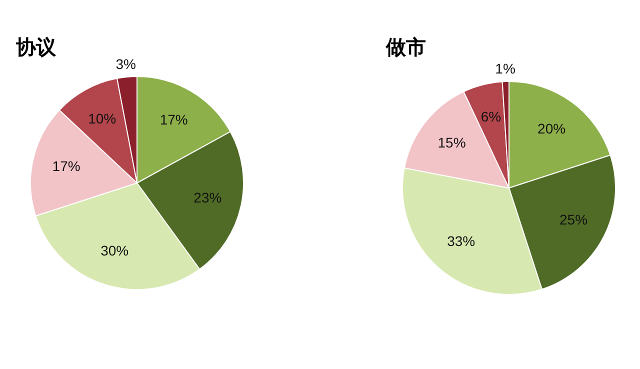  I want to click on chart-title: 做市, so click(406, 47).